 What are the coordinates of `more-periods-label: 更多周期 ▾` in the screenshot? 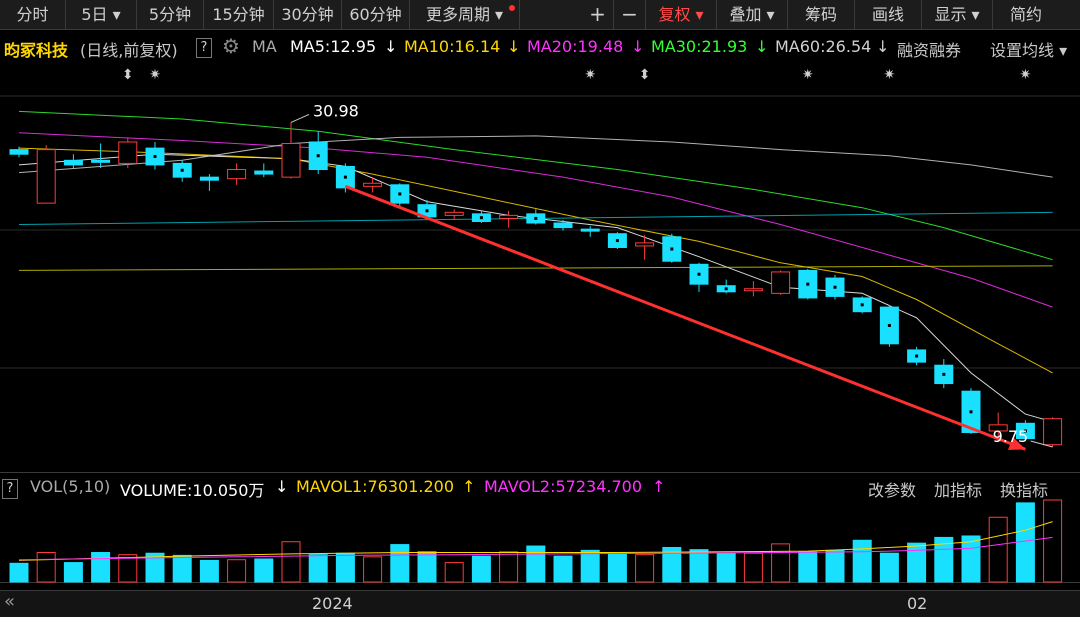 It's located at (464, 14).